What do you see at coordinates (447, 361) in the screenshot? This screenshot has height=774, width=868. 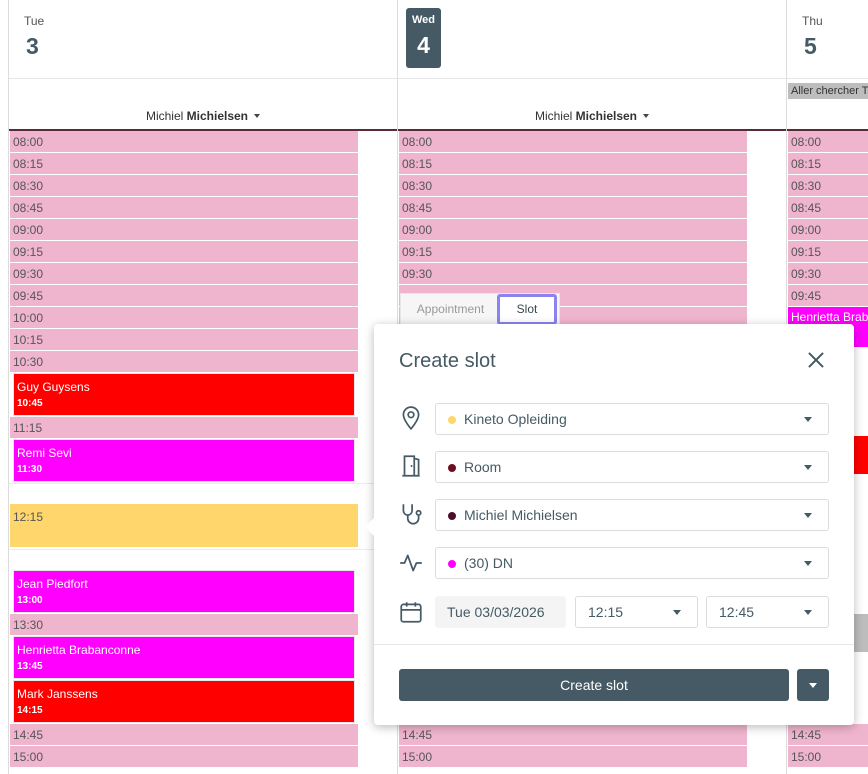 I see `dialog-title: Create slot` at bounding box center [447, 361].